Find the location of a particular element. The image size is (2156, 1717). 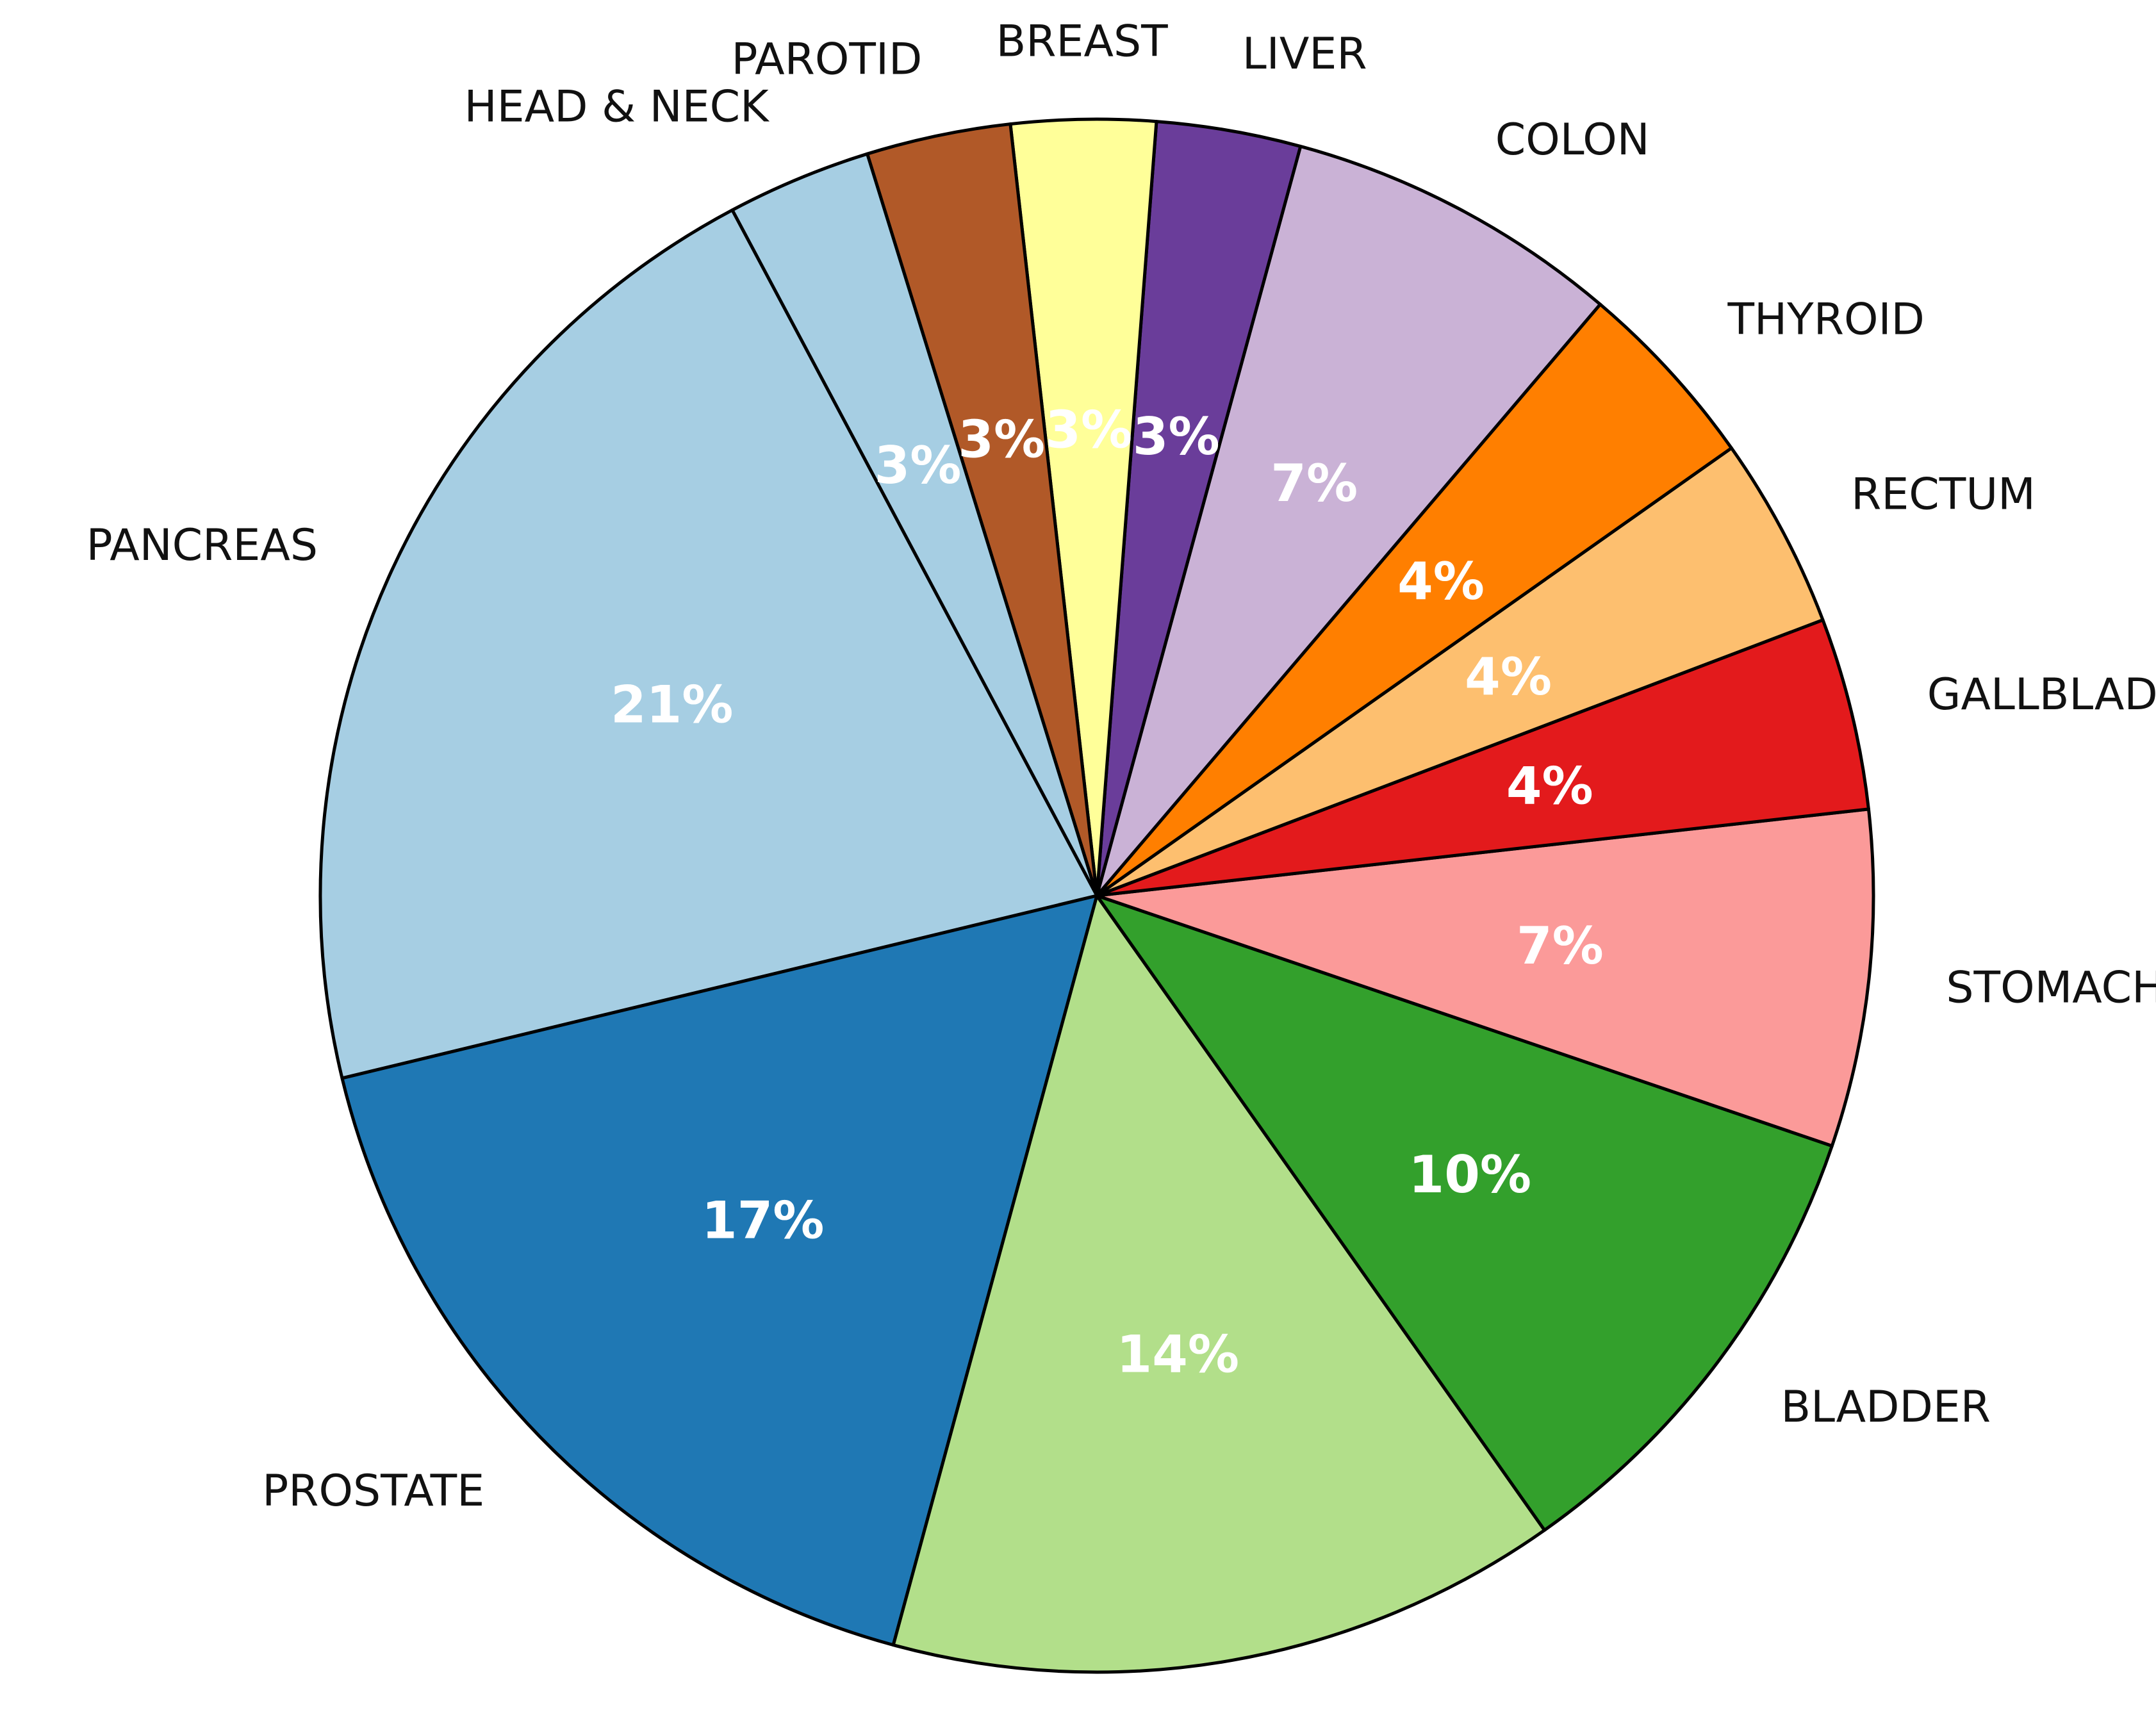

pct-label-stomach: 7% is located at coordinates (1560, 946).